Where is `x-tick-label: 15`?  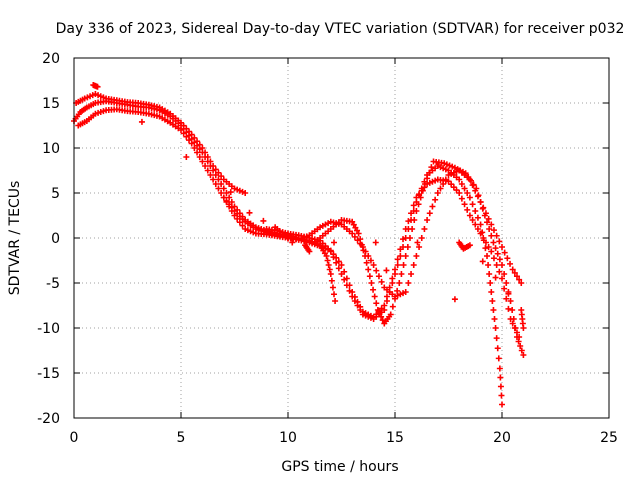
x-tick-label: 15 is located at coordinates (395, 438).